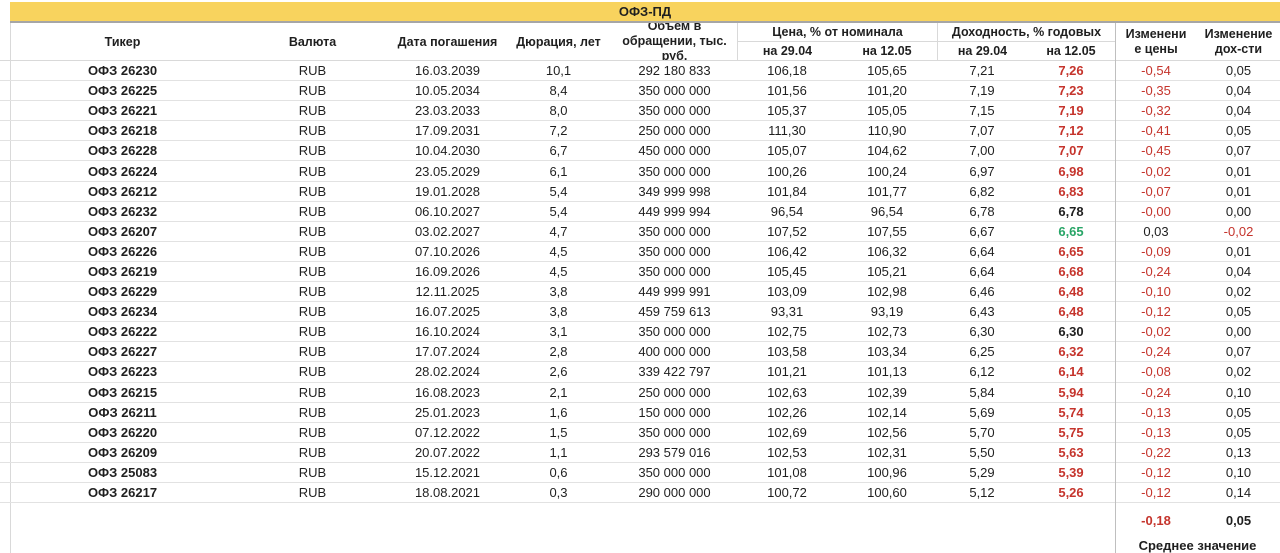  What do you see at coordinates (982, 372) in the screenshot?
I see `cell-yield-2904: 6,12` at bounding box center [982, 372].